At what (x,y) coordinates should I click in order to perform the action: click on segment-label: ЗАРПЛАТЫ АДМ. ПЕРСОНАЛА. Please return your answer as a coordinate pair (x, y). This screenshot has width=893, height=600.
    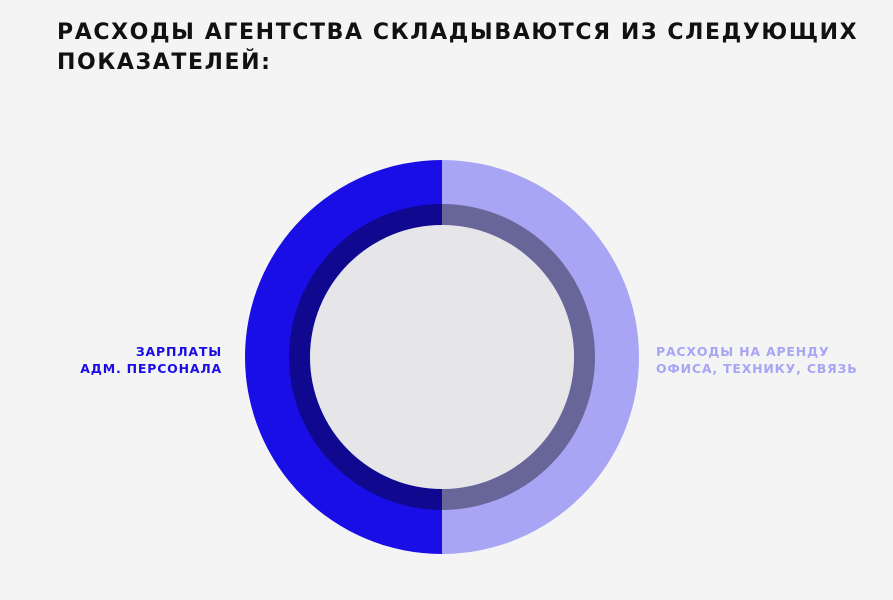
    Looking at the image, I should click on (151, 360).